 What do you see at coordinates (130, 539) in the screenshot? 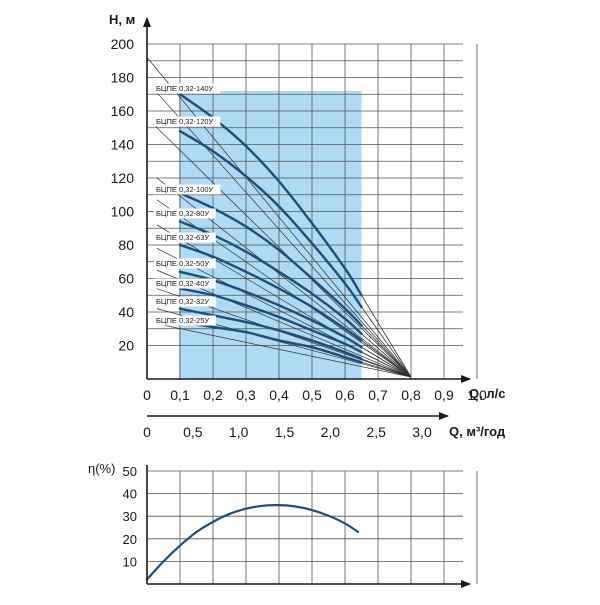
I see `eff-y-tick-label: 20` at bounding box center [130, 539].